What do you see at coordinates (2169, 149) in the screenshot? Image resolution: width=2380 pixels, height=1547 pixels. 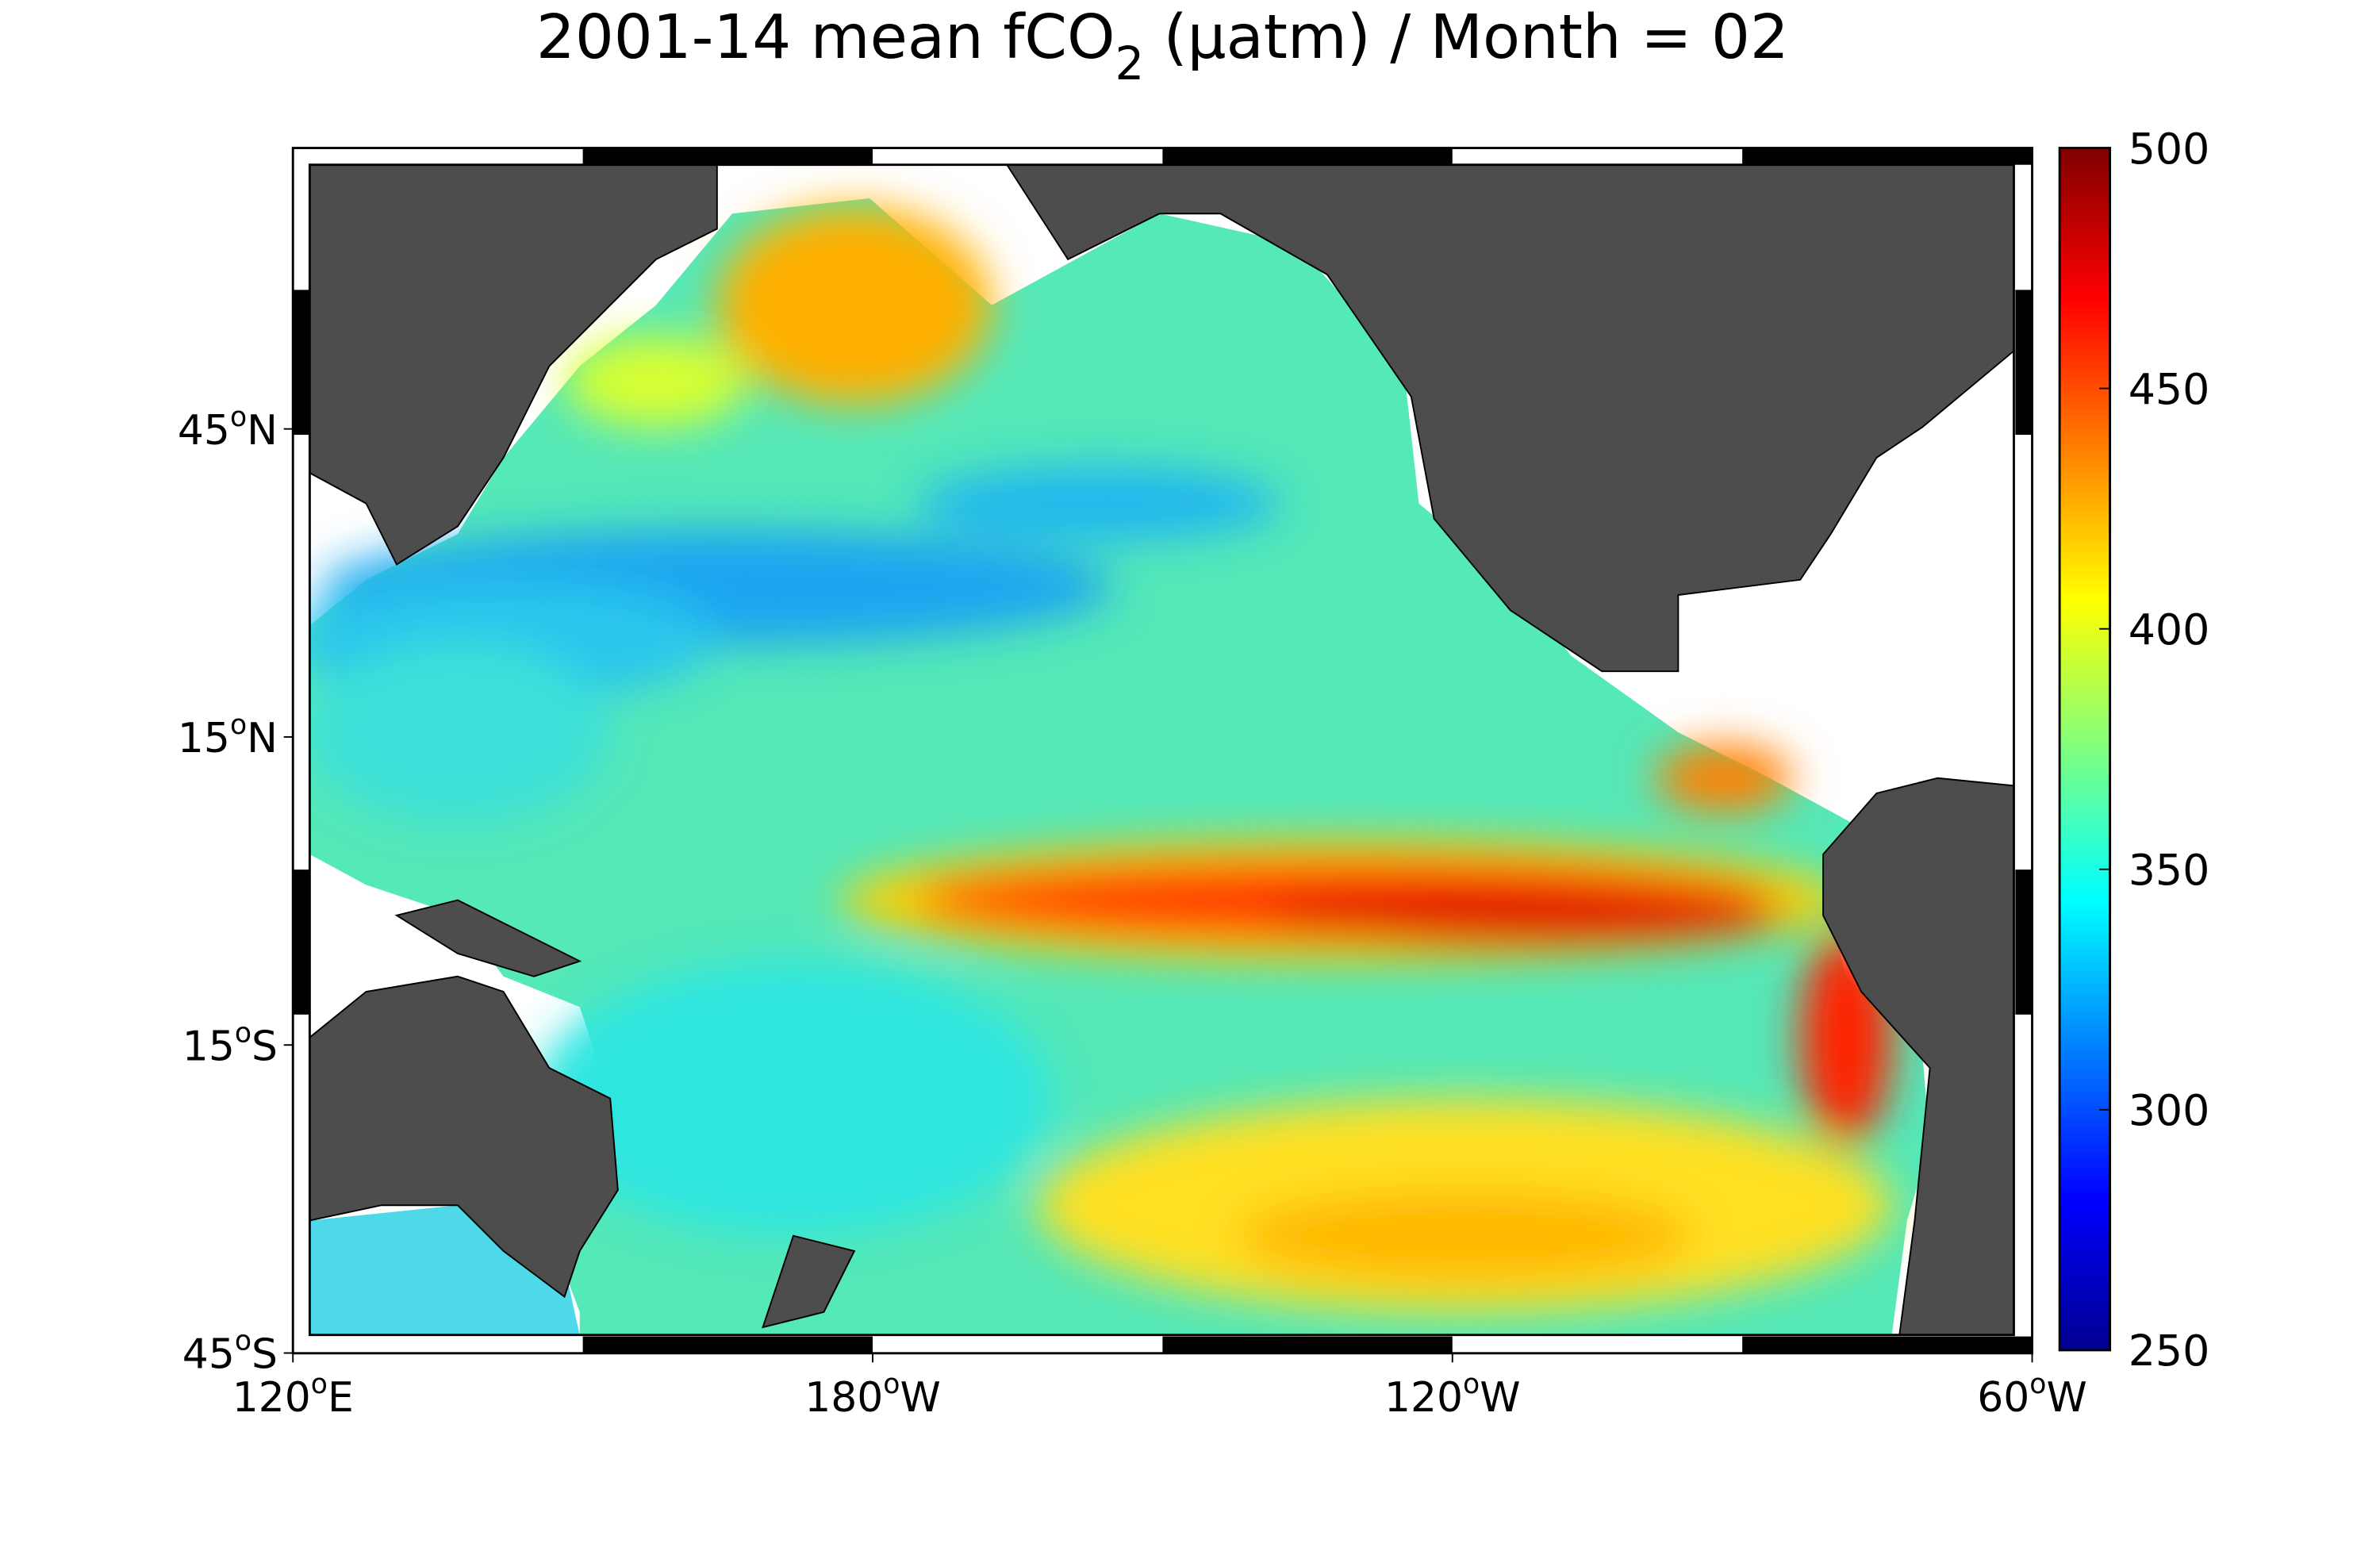 I see `colorbar-tick-label: 500` at bounding box center [2169, 149].